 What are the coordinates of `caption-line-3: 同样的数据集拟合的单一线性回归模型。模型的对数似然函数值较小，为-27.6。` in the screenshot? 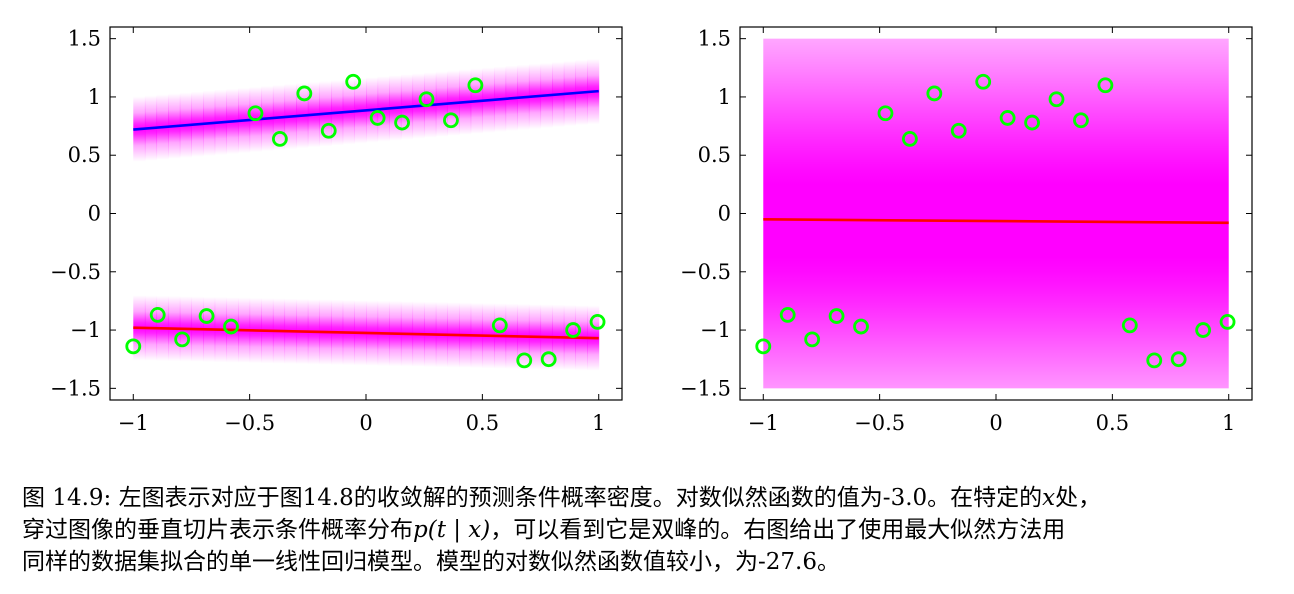 It's located at (431, 562).